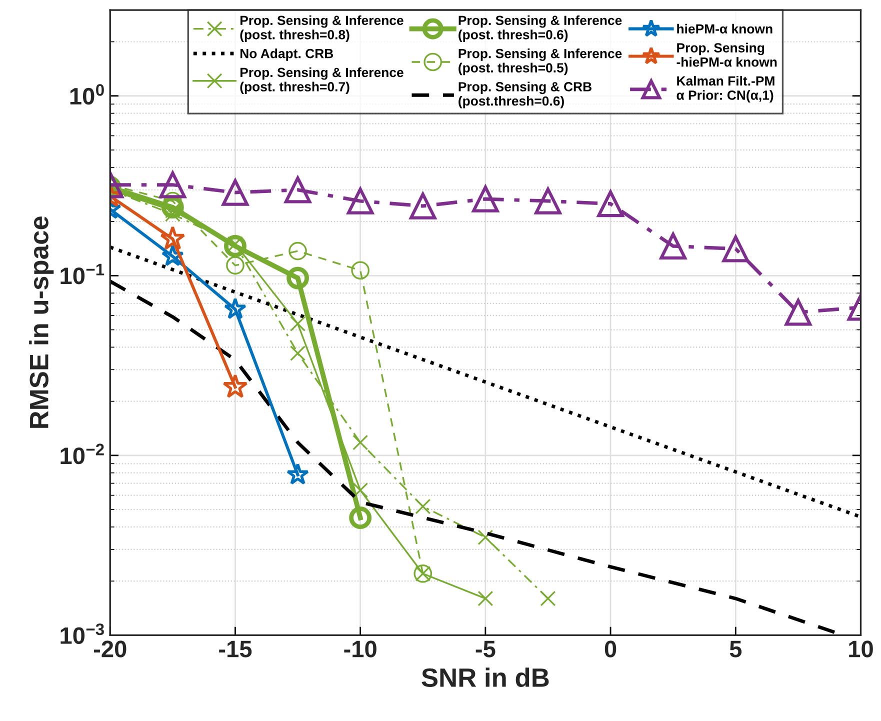 The image size is (881, 721). I want to click on y-tick-label: 10$^{−2}$, so click(82, 454).